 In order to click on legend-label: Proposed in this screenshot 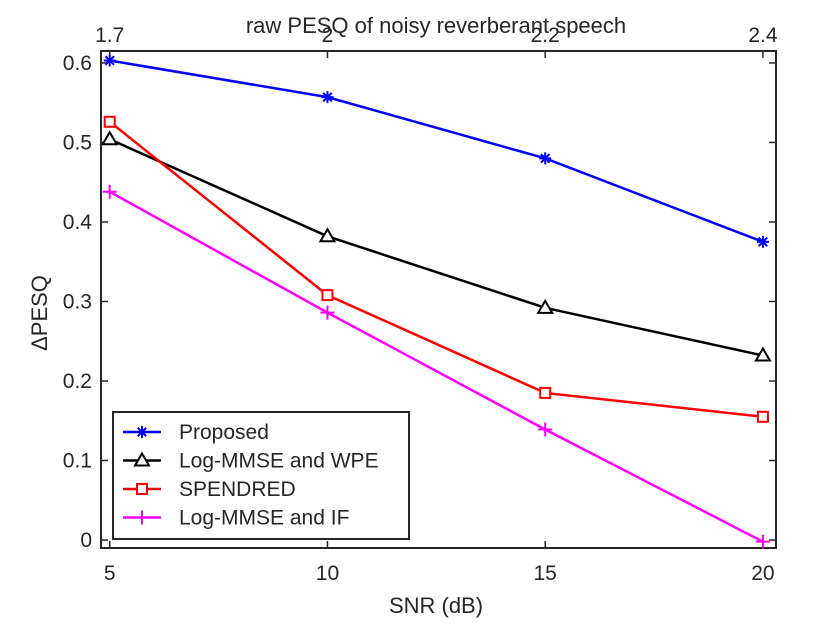, I will do `click(224, 432)`.